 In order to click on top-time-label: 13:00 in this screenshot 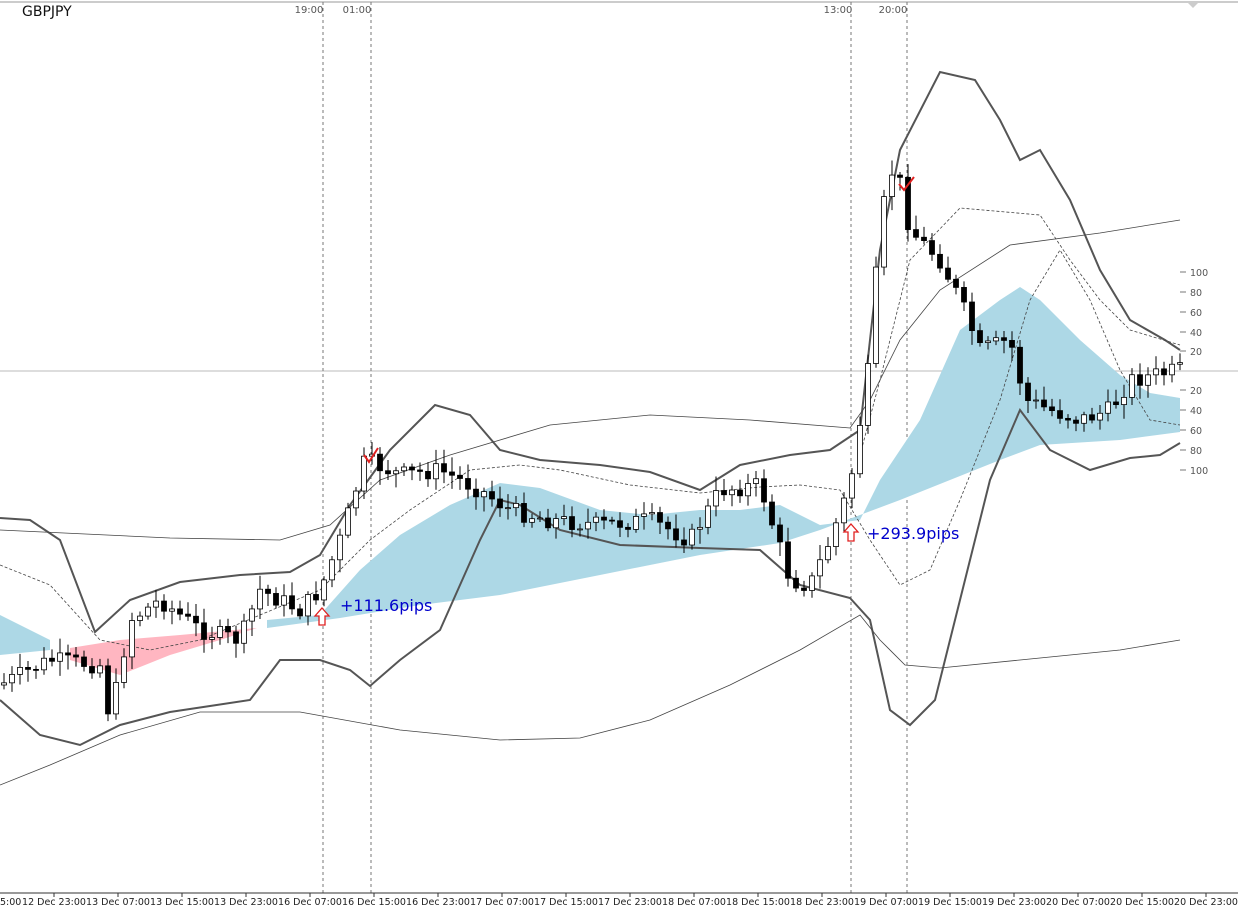, I will do `click(838, 10)`.